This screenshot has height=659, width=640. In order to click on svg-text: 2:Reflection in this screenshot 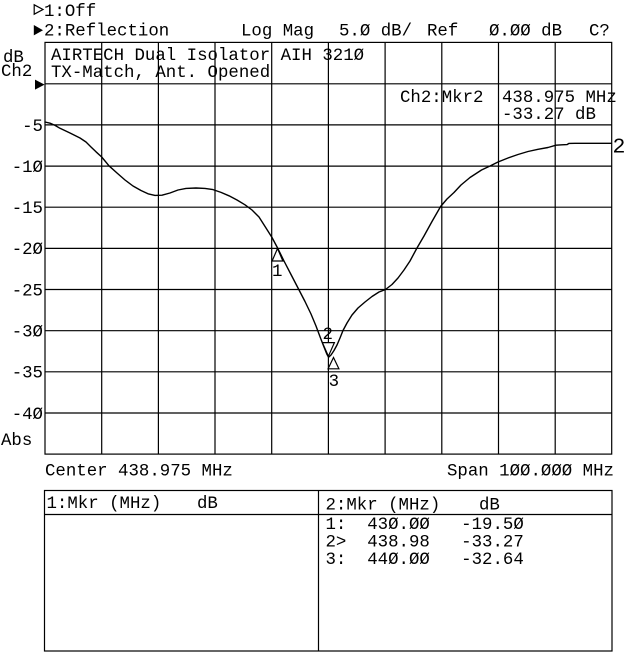, I will do `click(106, 32)`.